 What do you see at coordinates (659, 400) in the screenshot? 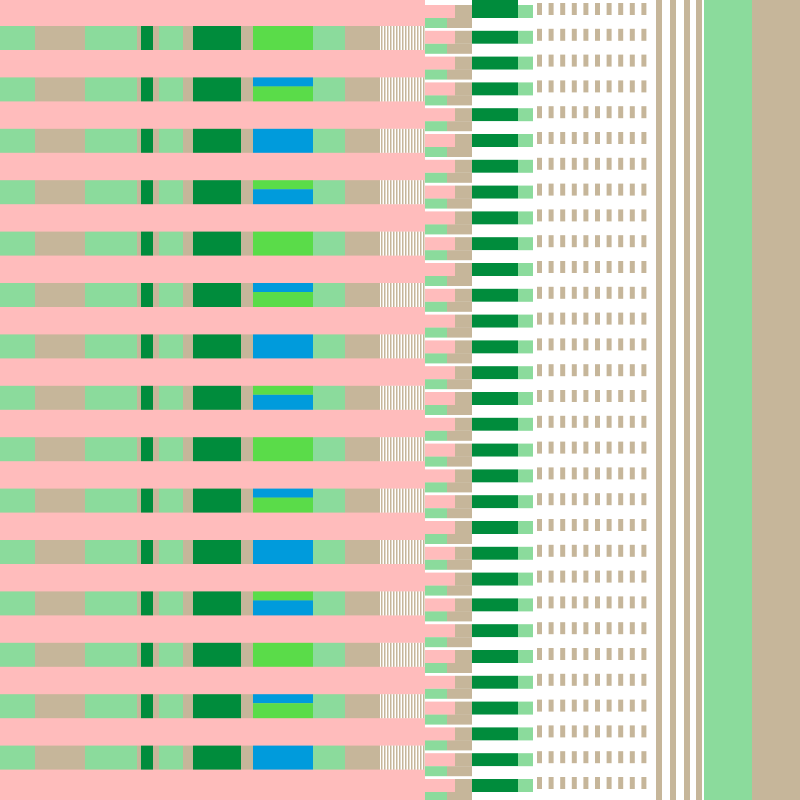
I see `right-thin-line` at bounding box center [659, 400].